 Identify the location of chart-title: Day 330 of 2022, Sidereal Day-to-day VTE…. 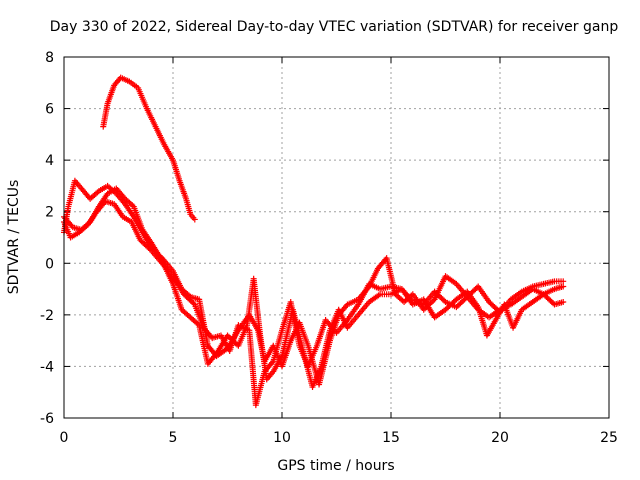
(334, 27).